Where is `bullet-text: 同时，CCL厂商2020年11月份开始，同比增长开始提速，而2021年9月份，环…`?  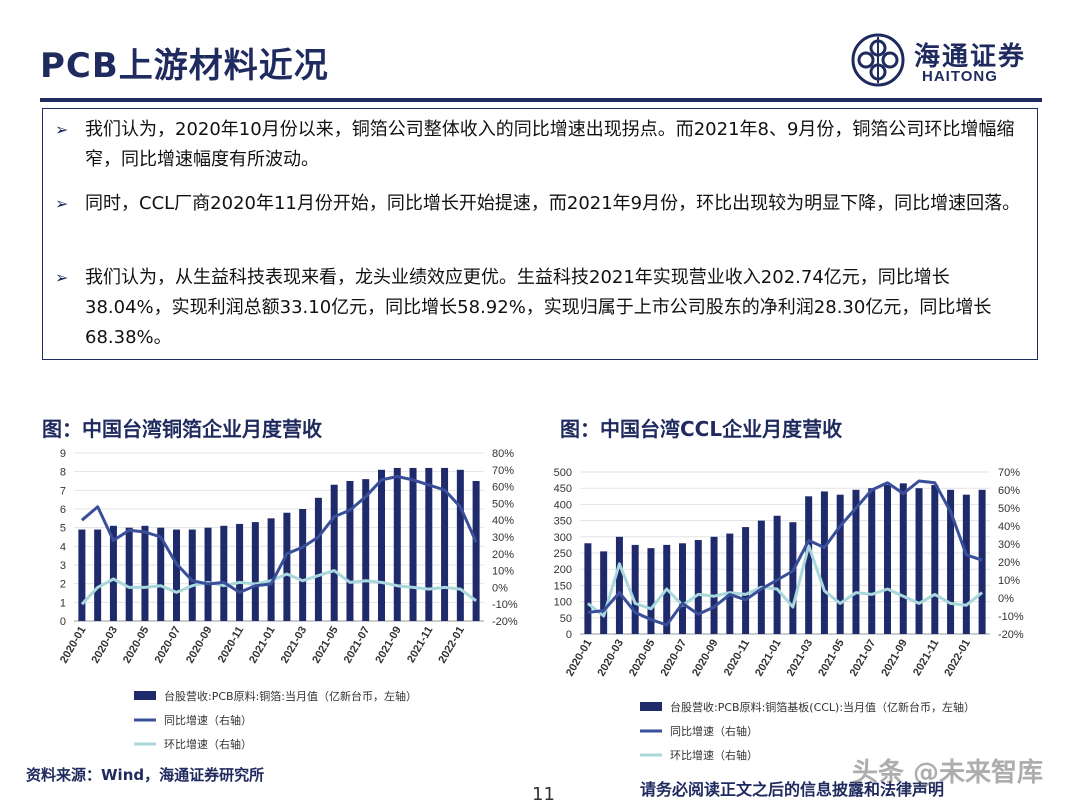 bullet-text: 同时，CCL厂商2020年11月份开始，同比增长开始提速，而2021年9月份，环… is located at coordinates (553, 203).